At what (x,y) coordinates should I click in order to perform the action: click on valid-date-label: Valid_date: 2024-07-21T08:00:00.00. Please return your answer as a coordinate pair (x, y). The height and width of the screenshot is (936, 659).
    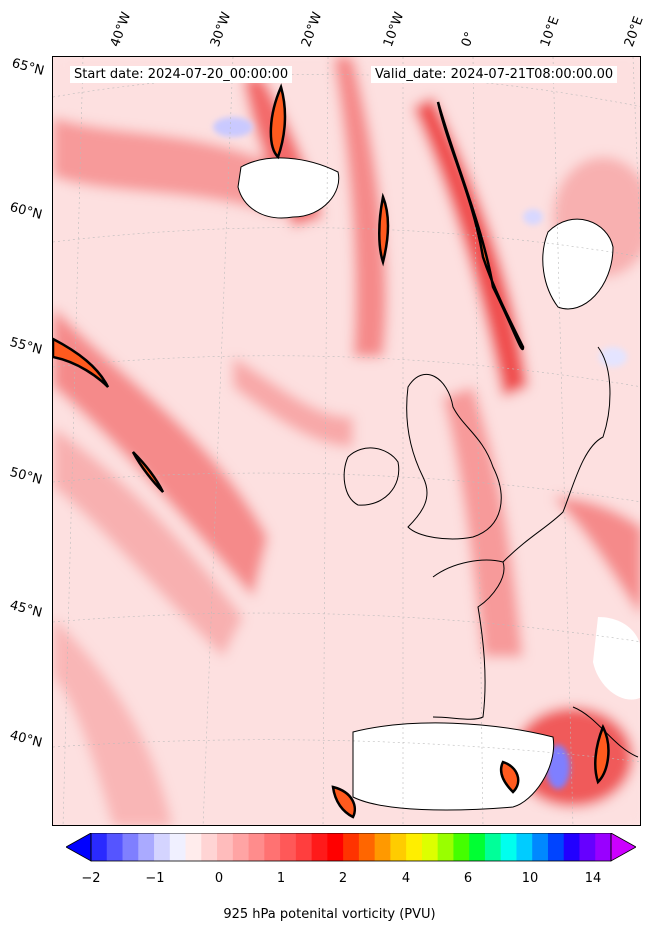
    Looking at the image, I should click on (494, 74).